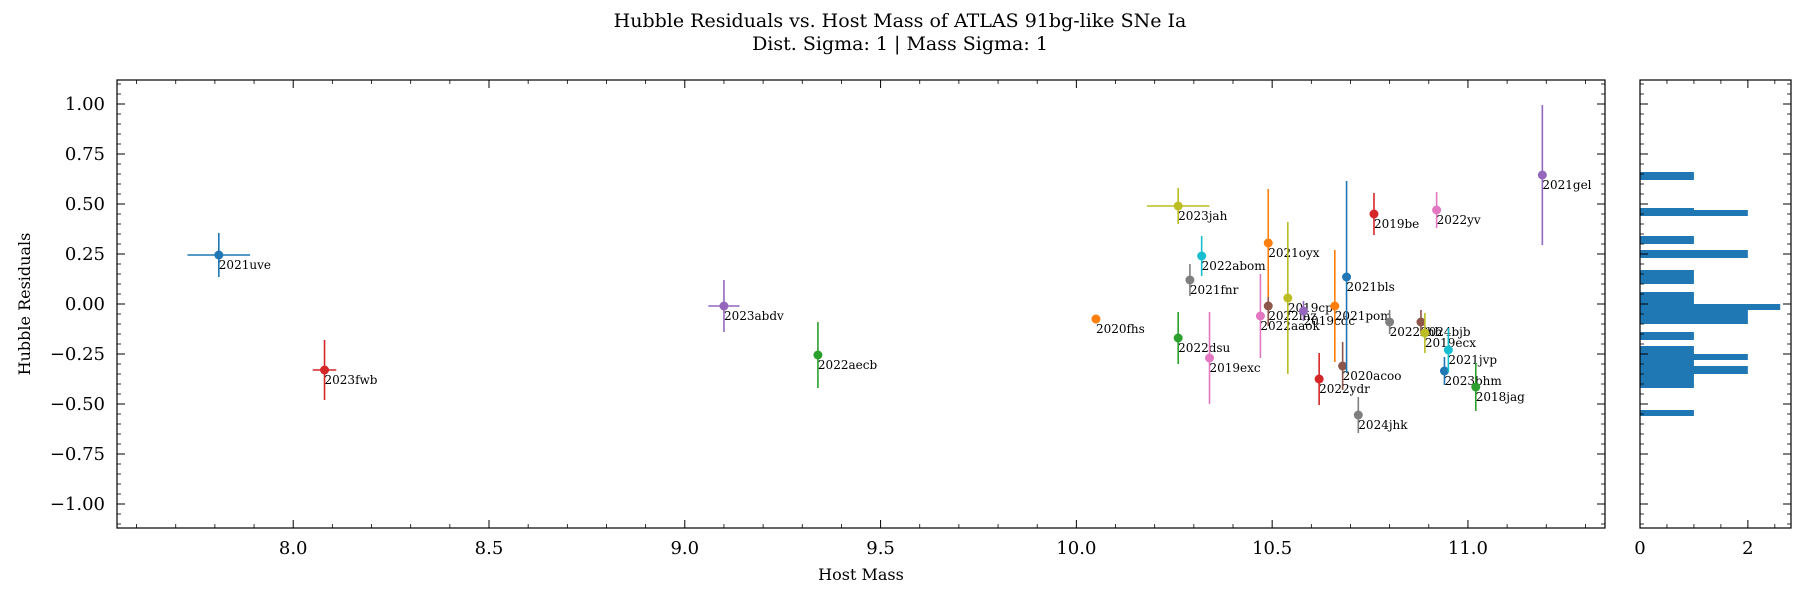 This screenshot has height=600, width=1800. Describe the element at coordinates (1414, 324) in the screenshot. I see `data-point-2022xhh: 2022xhh` at that location.